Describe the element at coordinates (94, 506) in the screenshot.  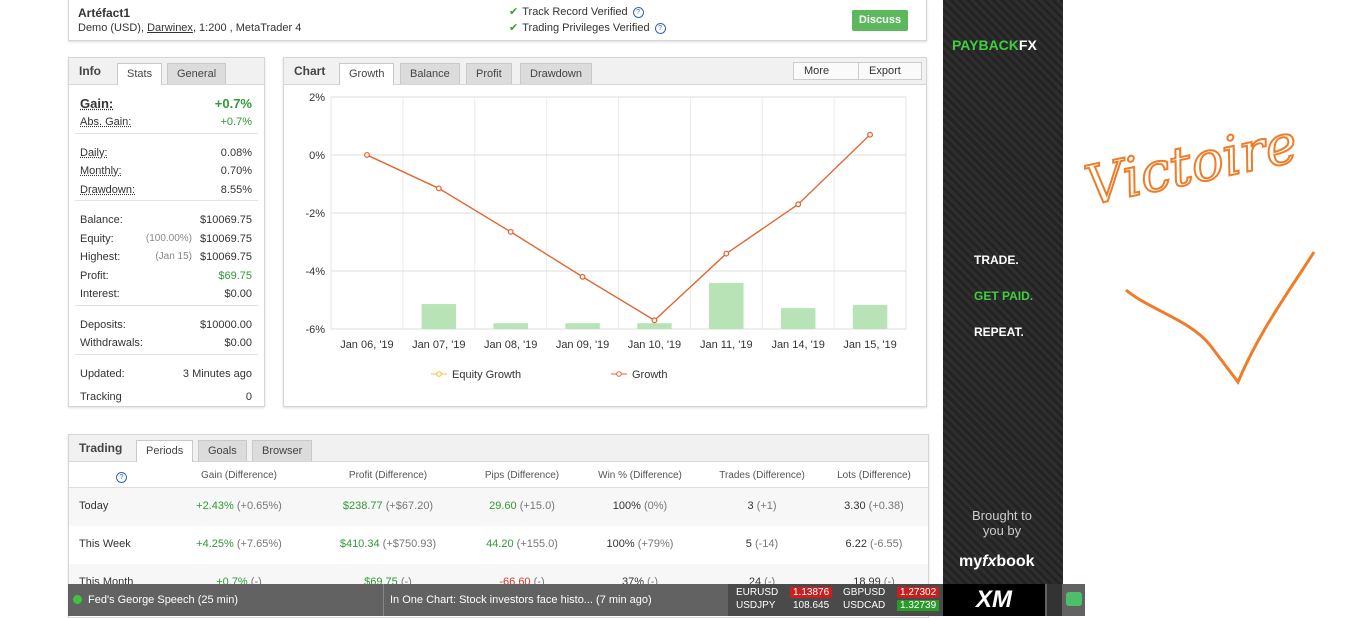
I see `row-label: Today` at that location.